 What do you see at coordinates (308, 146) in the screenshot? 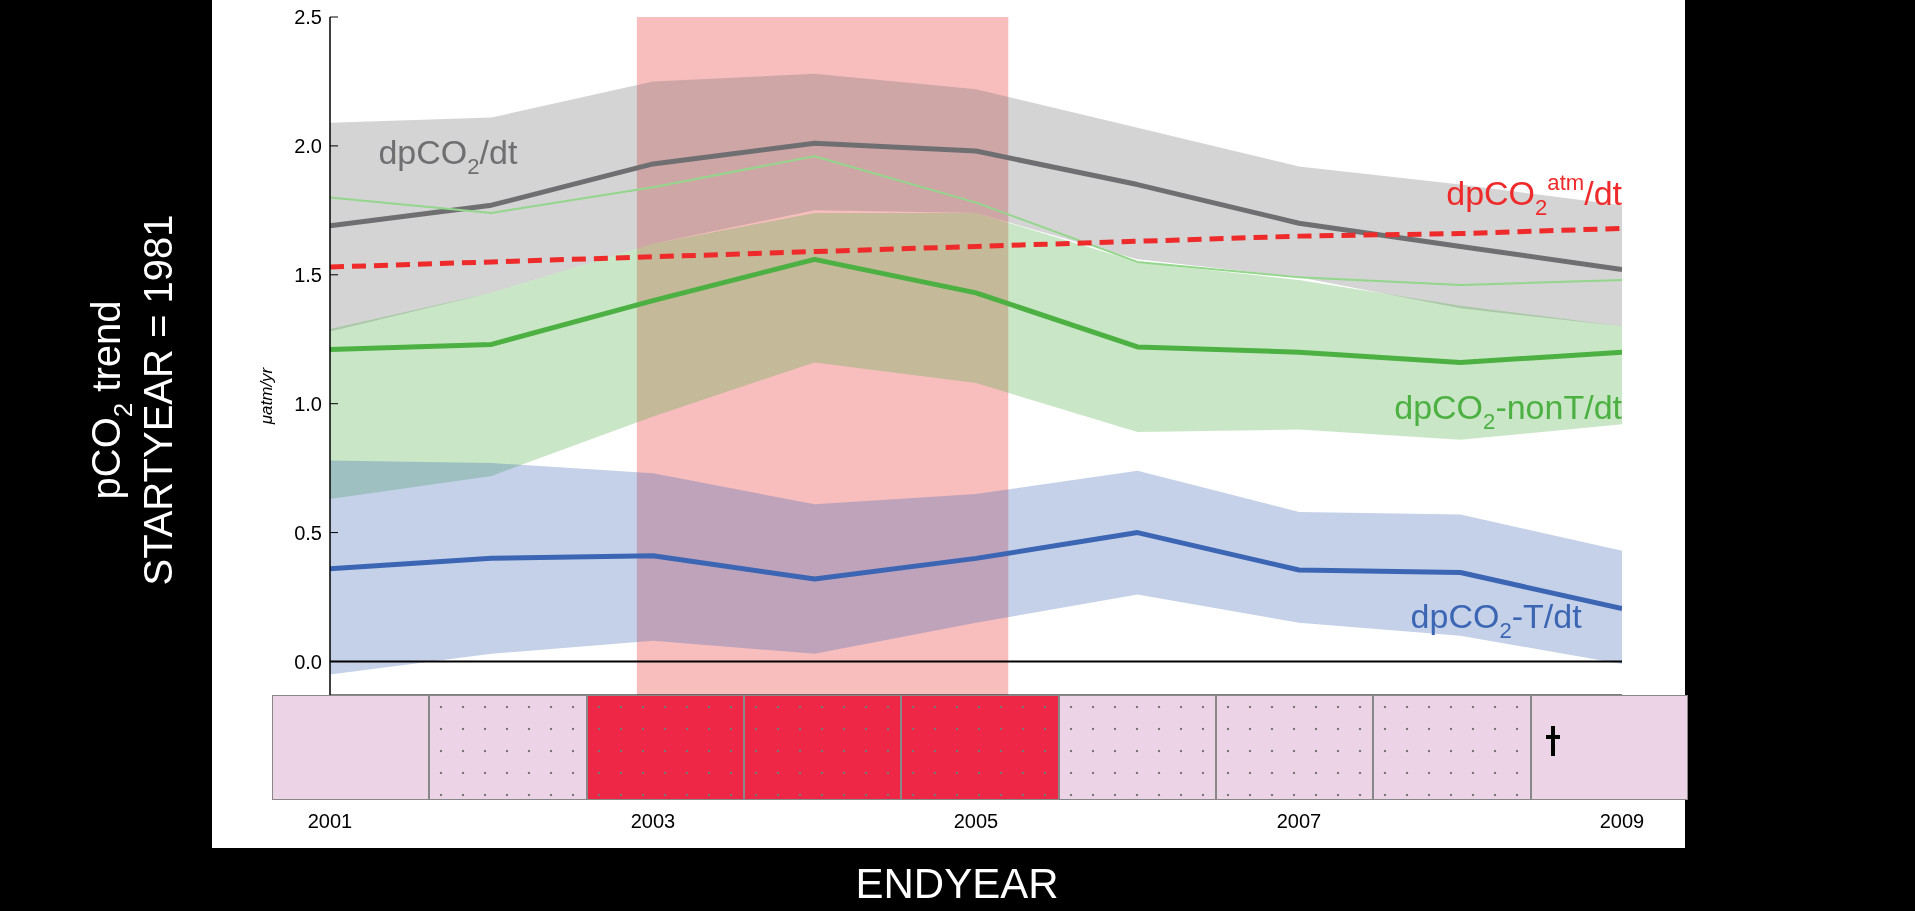
I see `y-tick-label: 2.0` at bounding box center [308, 146].